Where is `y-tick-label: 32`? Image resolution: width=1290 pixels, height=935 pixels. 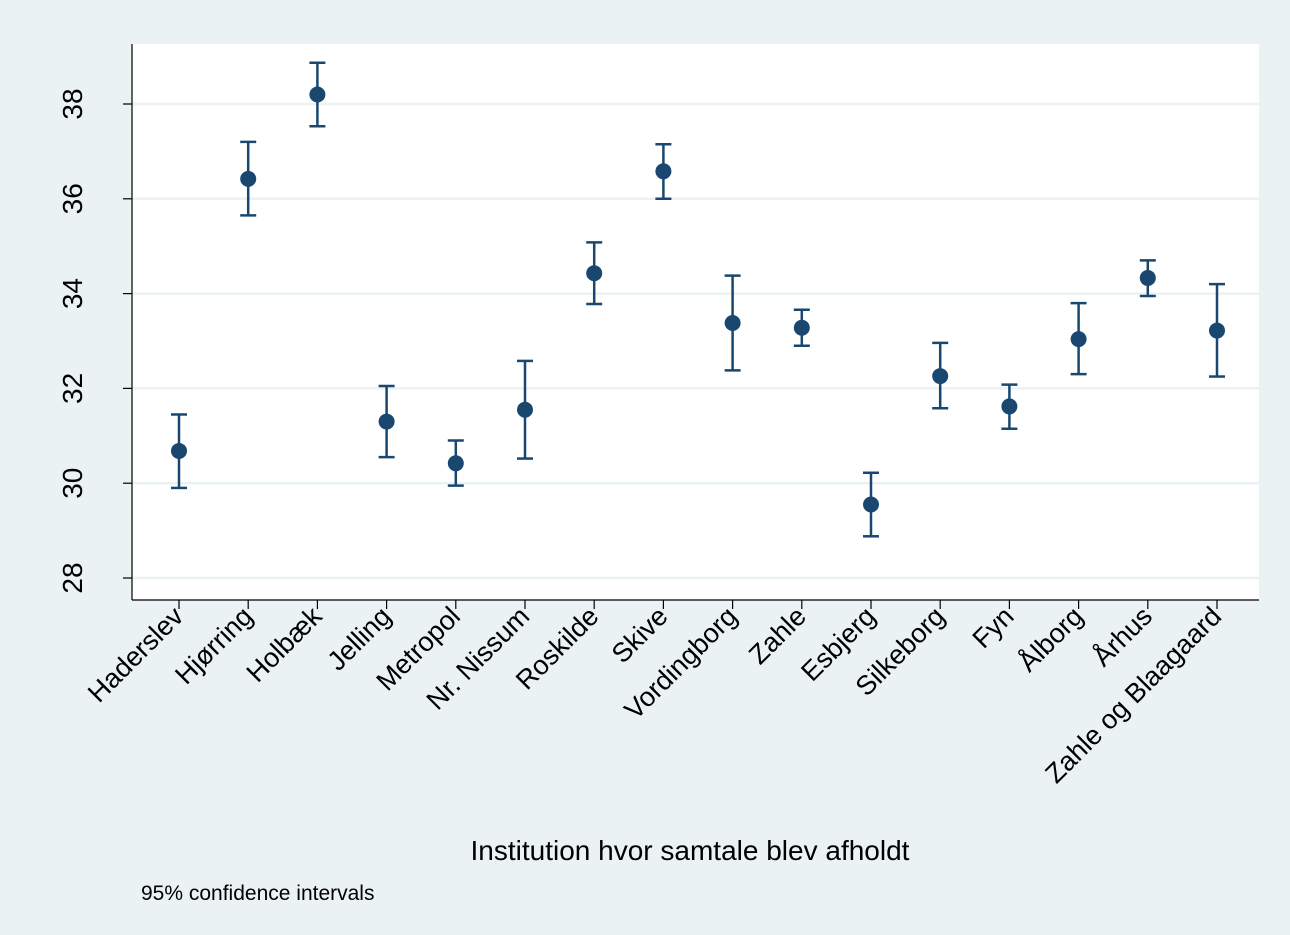 y-tick-label: 32 is located at coordinates (72, 388).